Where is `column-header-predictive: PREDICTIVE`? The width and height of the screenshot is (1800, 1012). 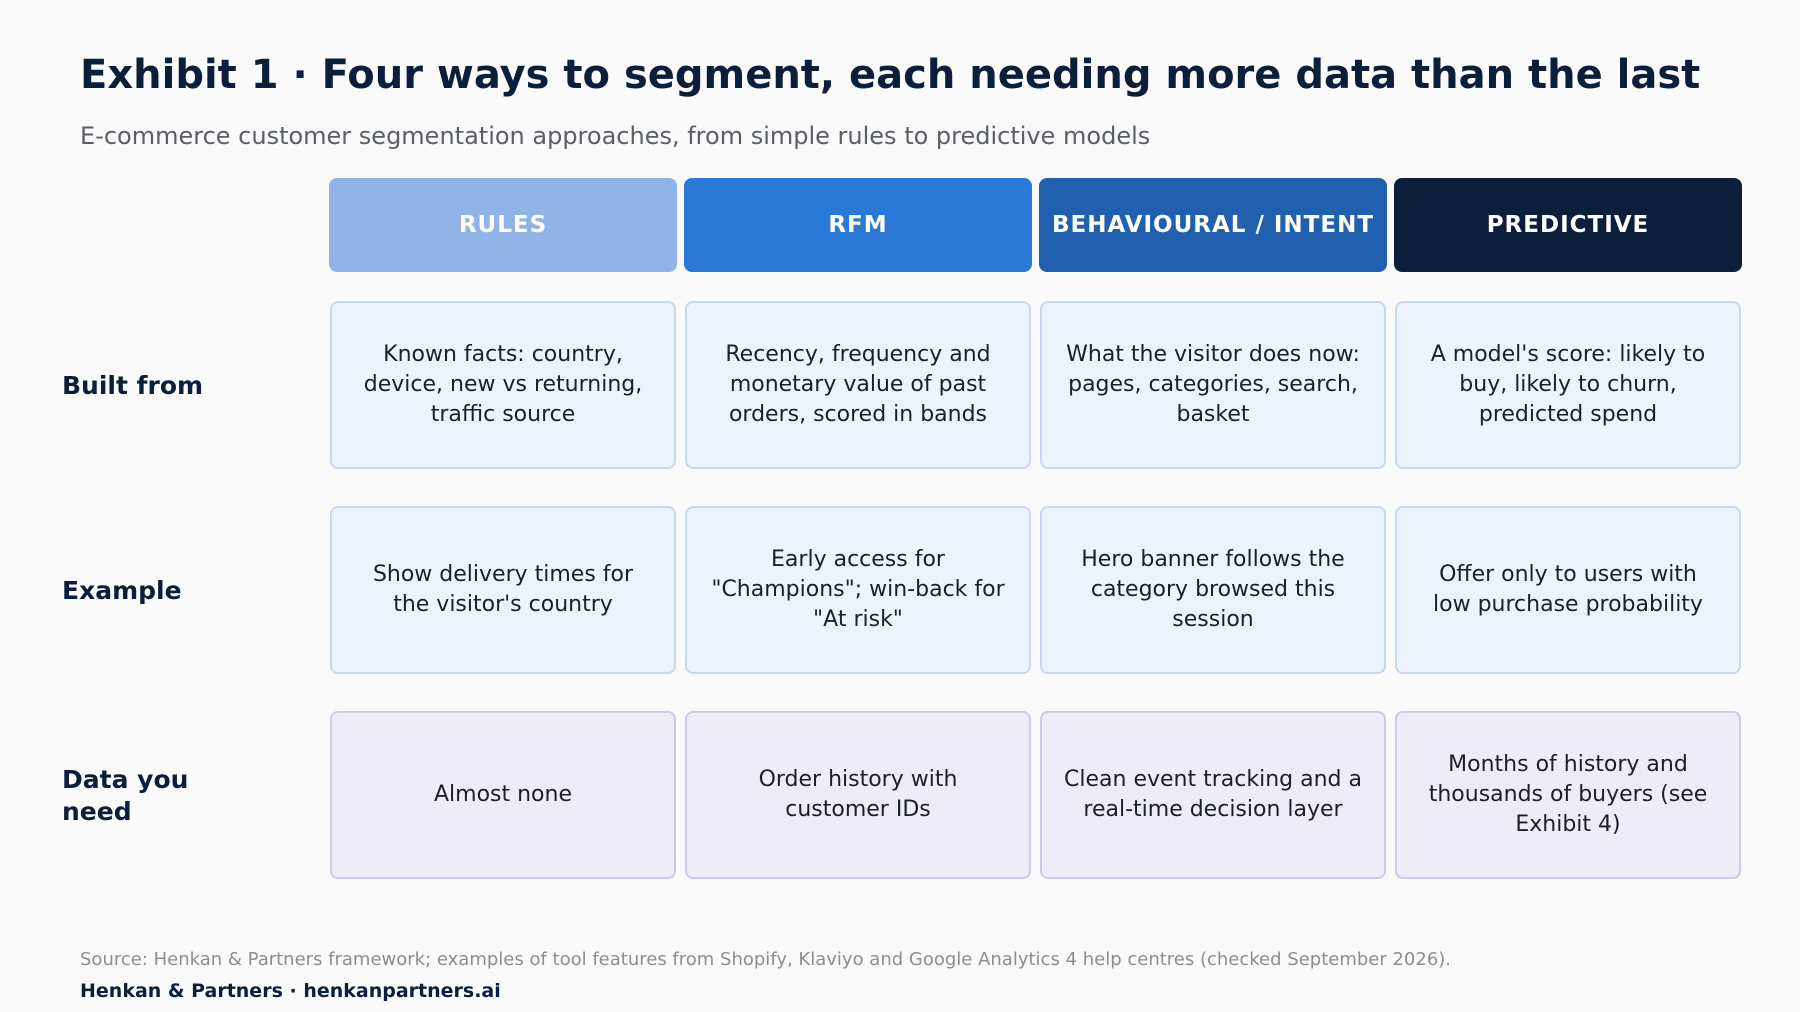 column-header-predictive: PREDICTIVE is located at coordinates (1568, 225).